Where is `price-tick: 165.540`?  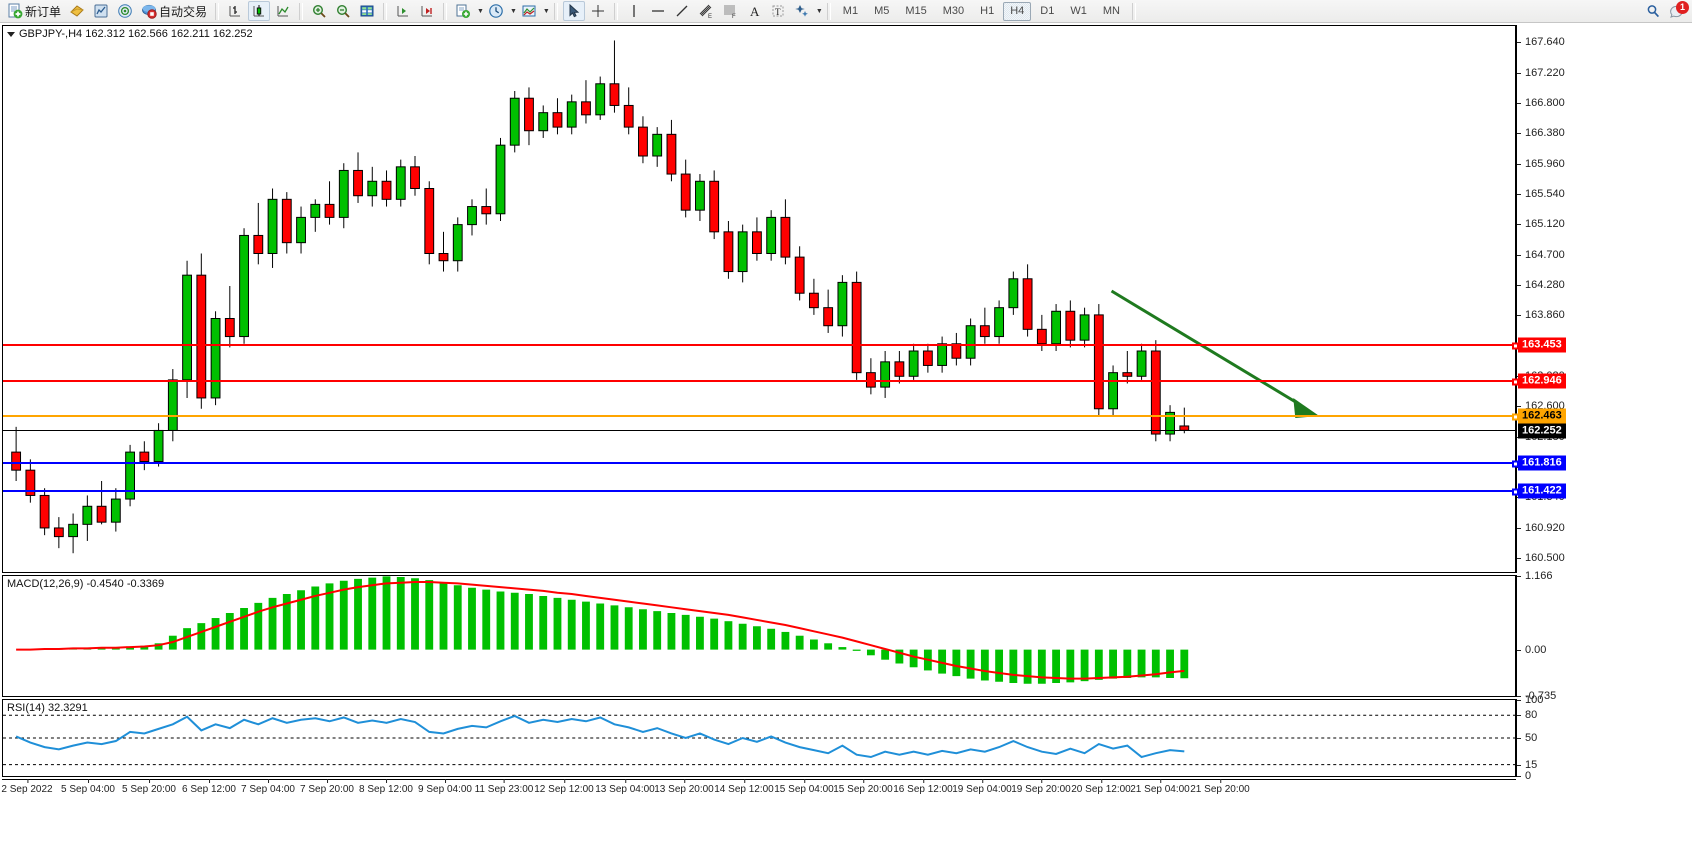
price-tick: 165.540 is located at coordinates (1541, 194).